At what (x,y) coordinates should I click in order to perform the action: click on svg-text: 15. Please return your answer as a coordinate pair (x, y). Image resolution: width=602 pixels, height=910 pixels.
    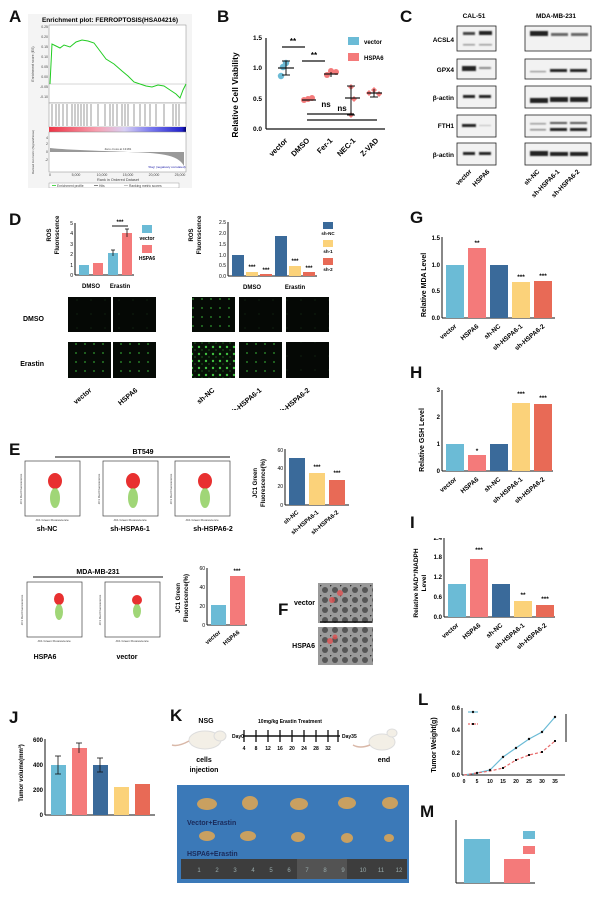
    Looking at the image, I should click on (503, 782).